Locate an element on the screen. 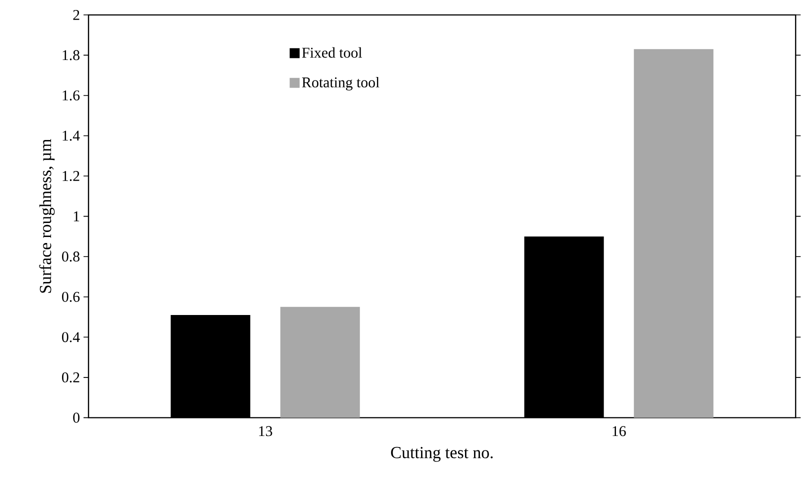 The width and height of the screenshot is (801, 488). y-tick-label: 0.8 is located at coordinates (71, 256).